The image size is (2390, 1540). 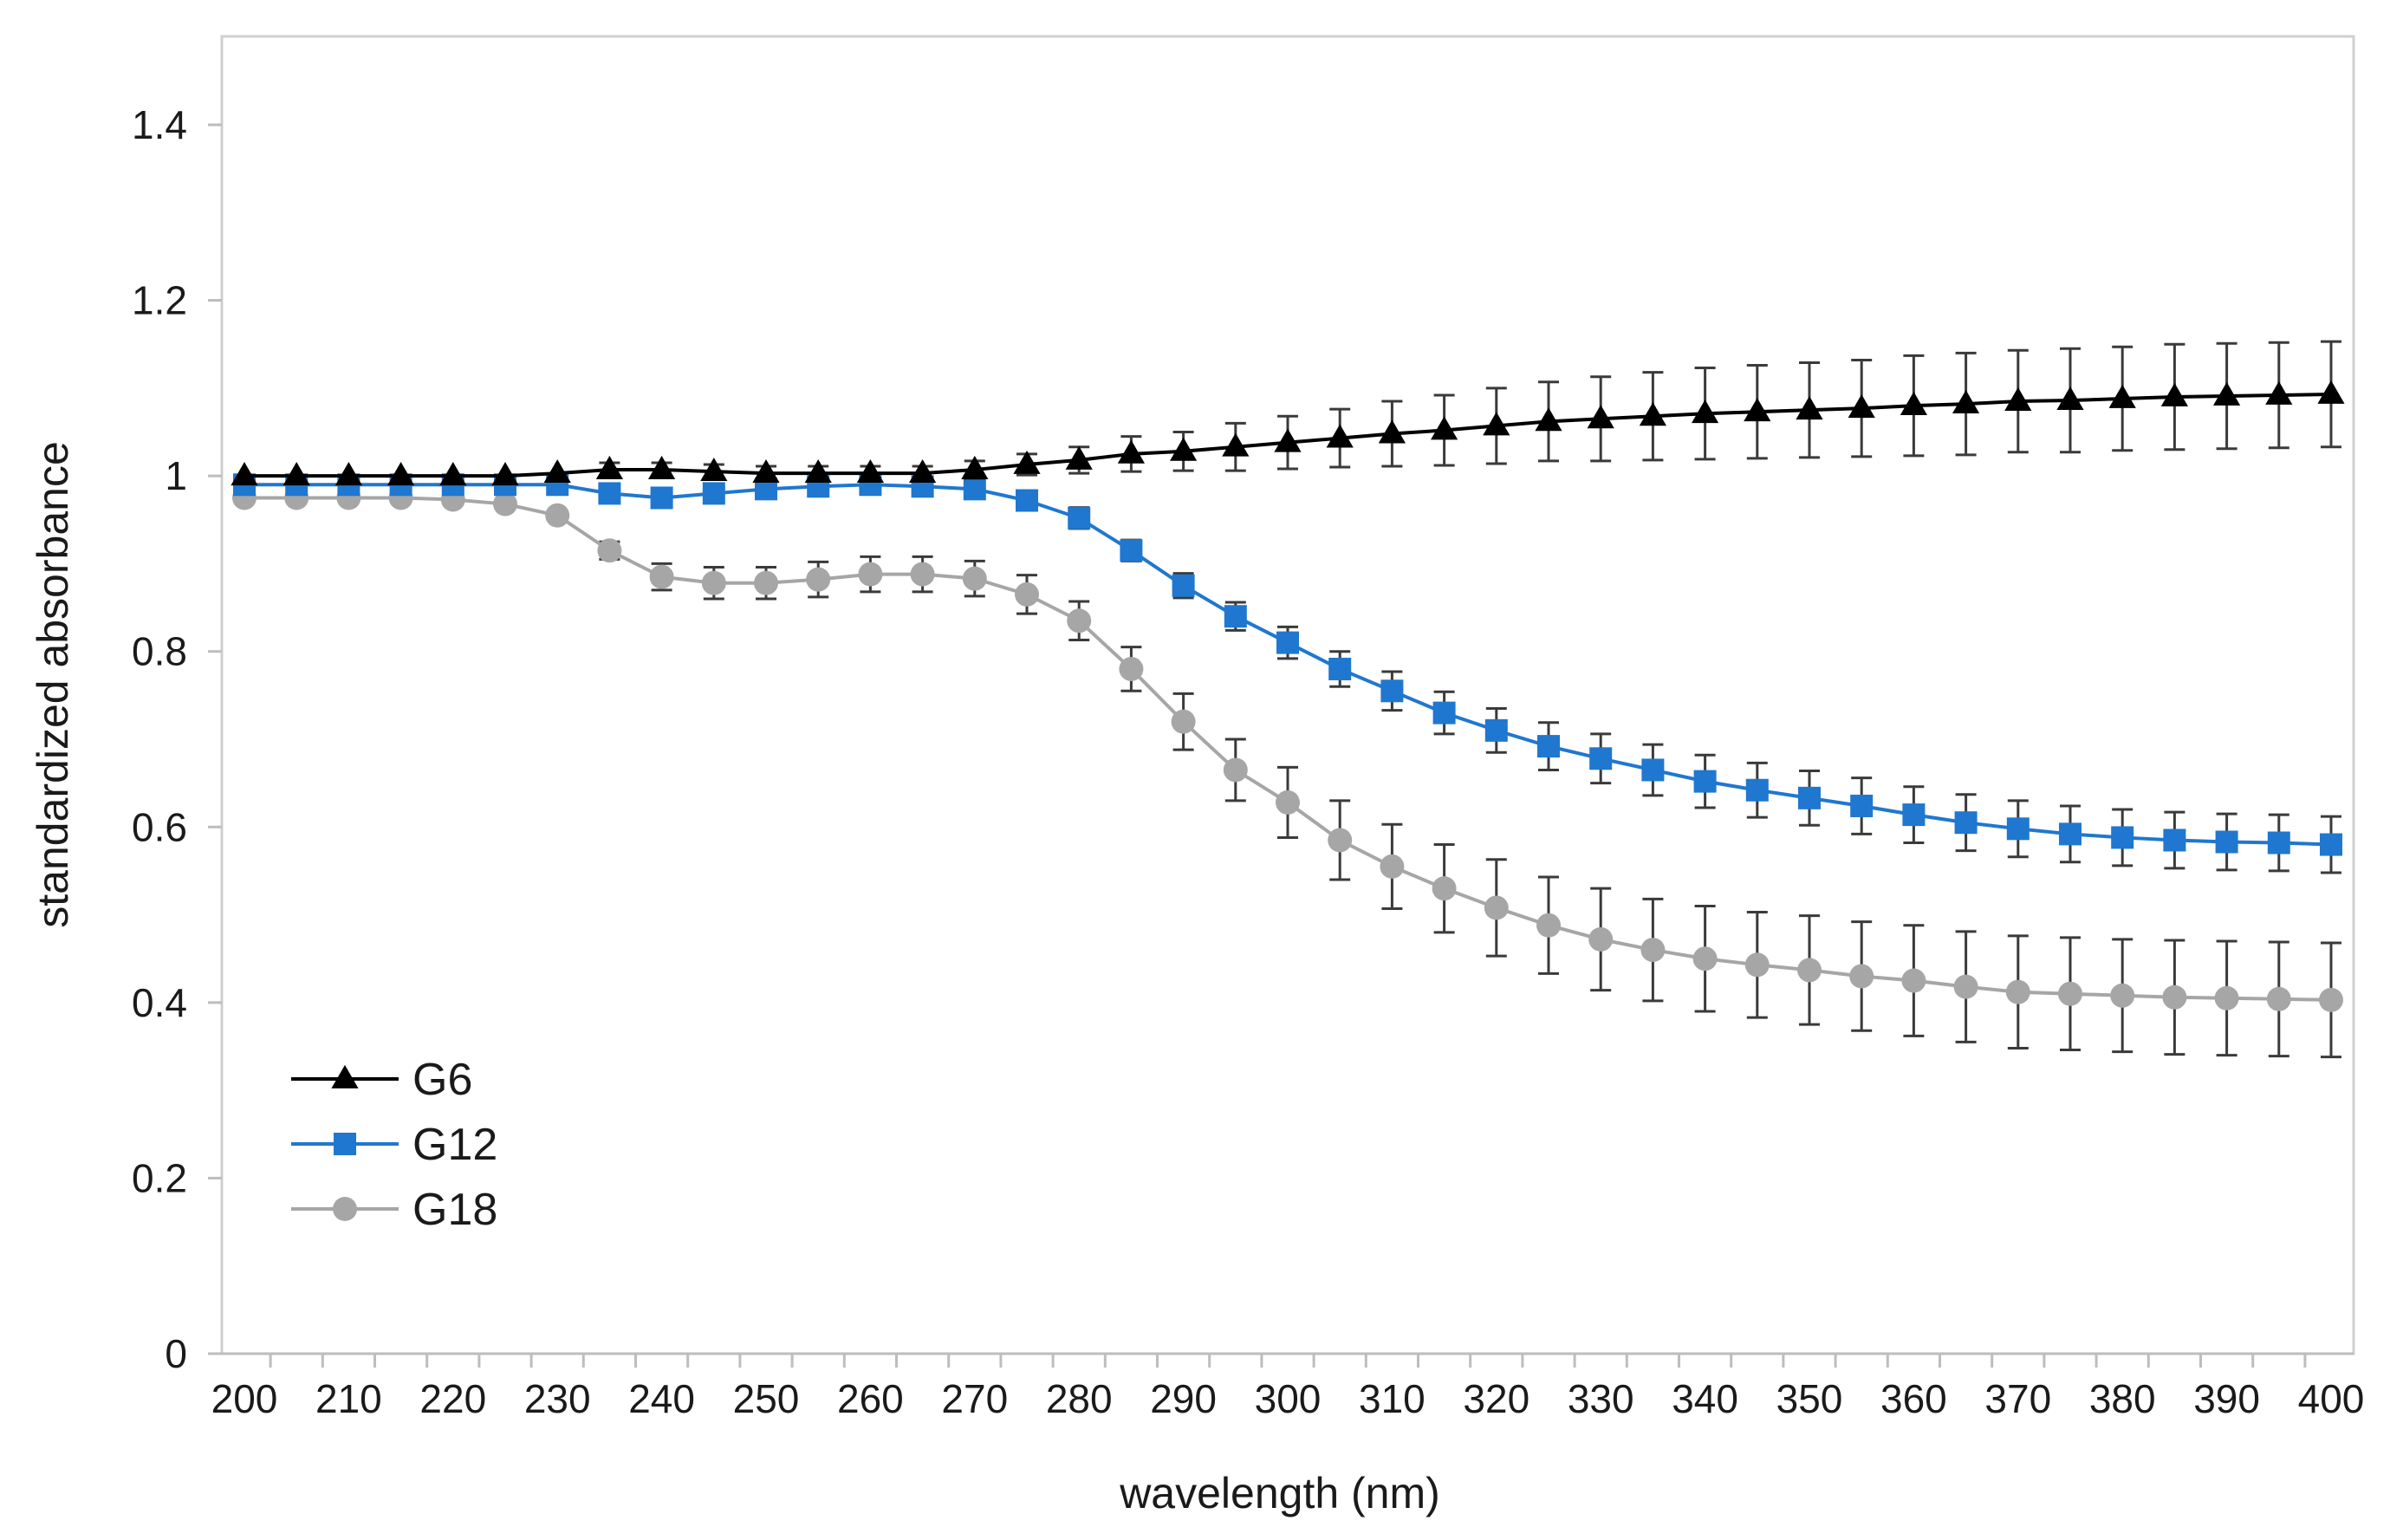 What do you see at coordinates (1183, 1399) in the screenshot?
I see `x-tick-label: 290` at bounding box center [1183, 1399].